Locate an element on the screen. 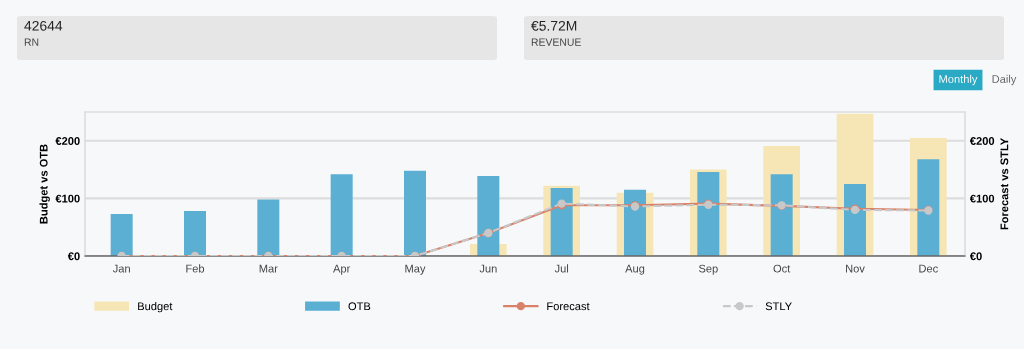 The width and height of the screenshot is (1024, 349). y2-tick-label: €100 is located at coordinates (982, 198).